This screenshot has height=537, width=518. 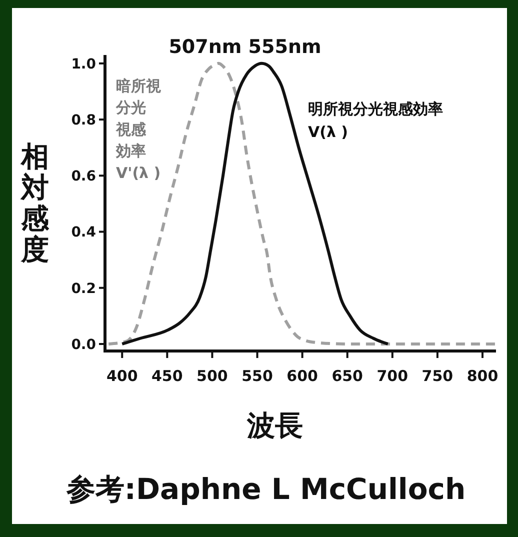 I want to click on x-tick-label: 450, so click(x=167, y=376).